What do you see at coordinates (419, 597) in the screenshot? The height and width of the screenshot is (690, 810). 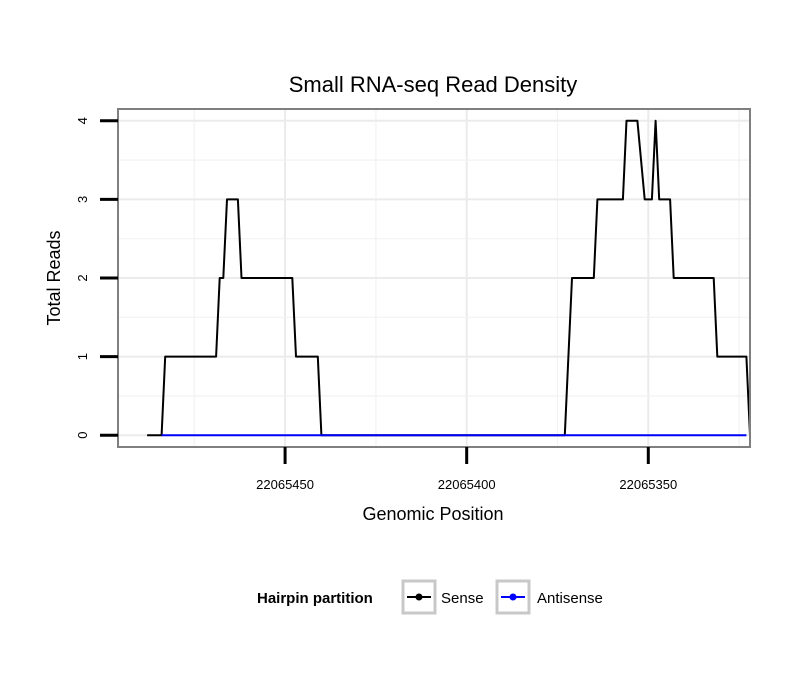 I see `legend-marker-sense` at bounding box center [419, 597].